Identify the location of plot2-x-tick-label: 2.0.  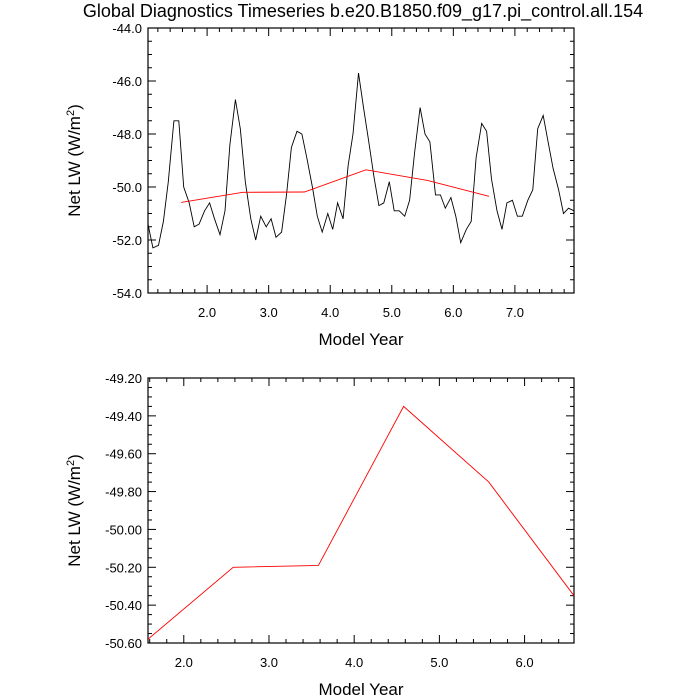
(184, 662).